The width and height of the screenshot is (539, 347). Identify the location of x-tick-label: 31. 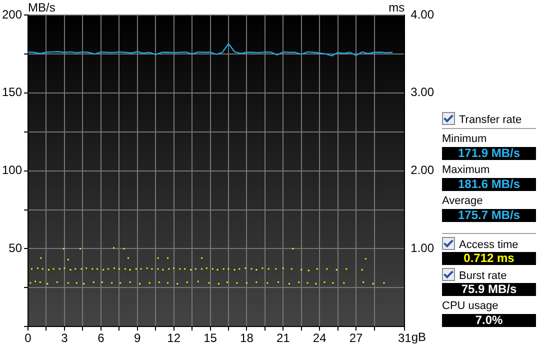
(405, 338).